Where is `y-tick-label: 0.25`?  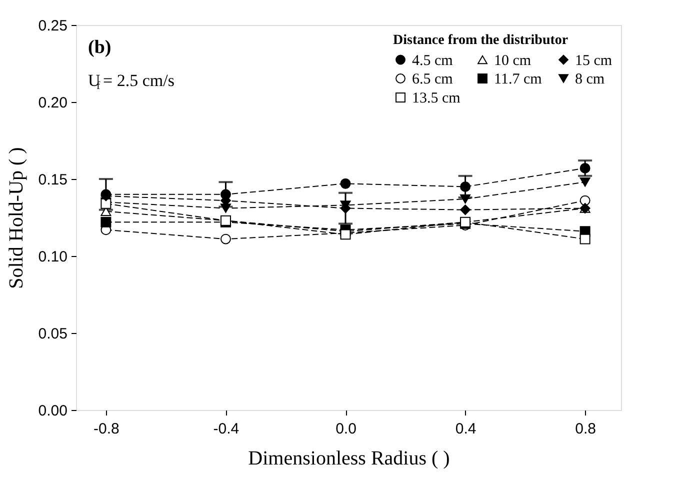
y-tick-label: 0.25 is located at coordinates (53, 26).